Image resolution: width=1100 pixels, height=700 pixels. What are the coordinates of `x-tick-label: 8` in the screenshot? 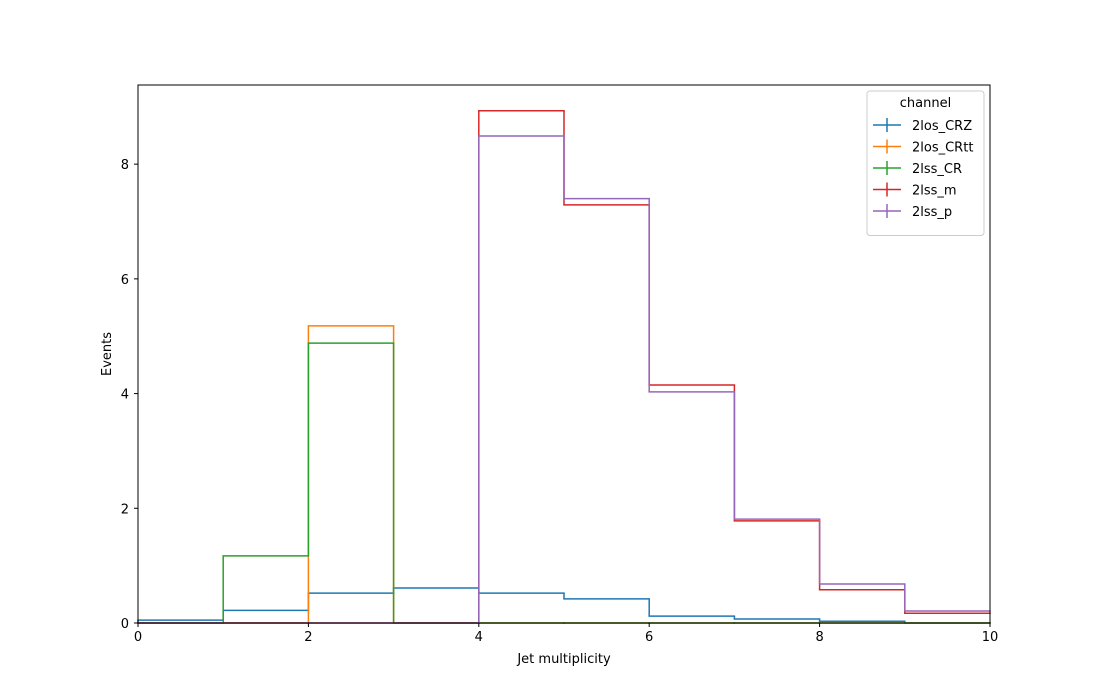 It's located at (819, 637).